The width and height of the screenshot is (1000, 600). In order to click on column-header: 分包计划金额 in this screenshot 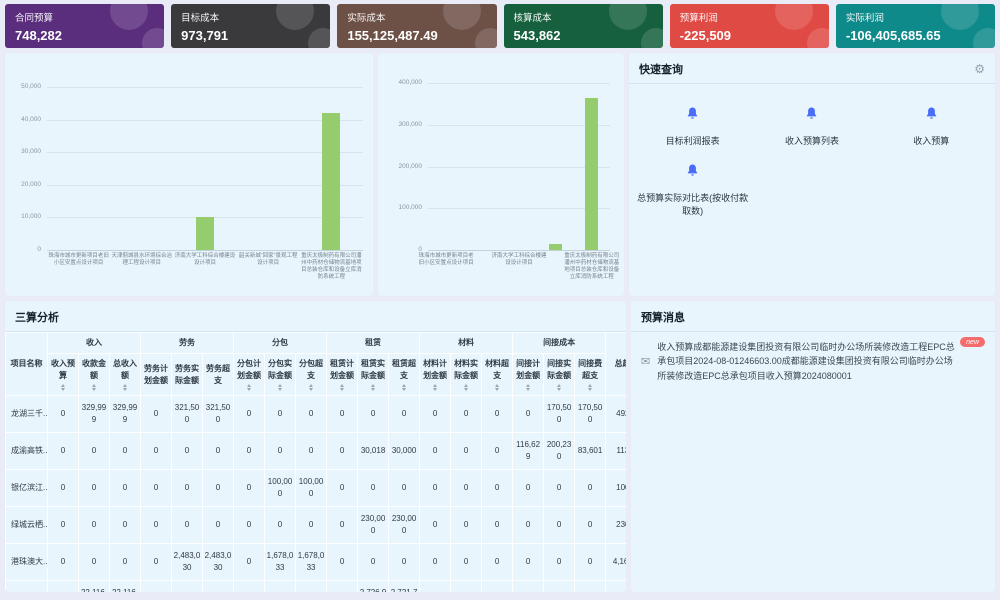, I will do `click(249, 374)`.